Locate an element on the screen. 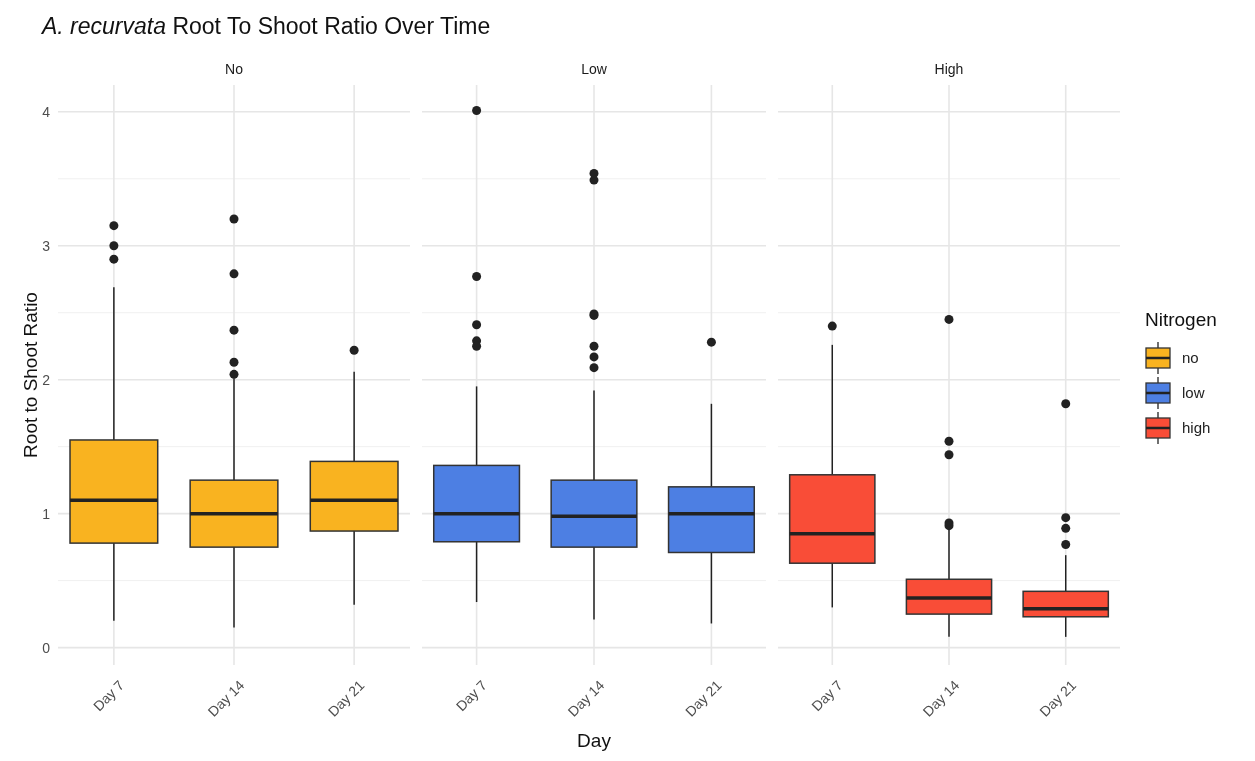 This screenshot has height=761, width=1255. x-axis-title: Day is located at coordinates (594, 740).